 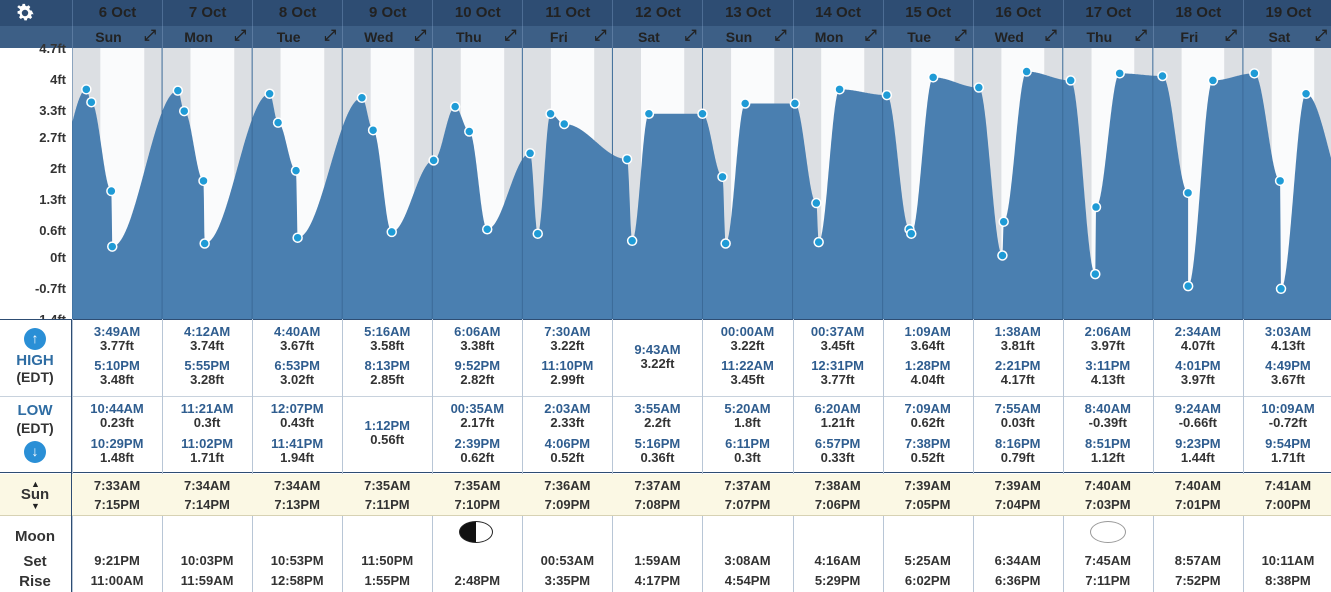 I want to click on moonset-time: 10:03PM, so click(x=207, y=560).